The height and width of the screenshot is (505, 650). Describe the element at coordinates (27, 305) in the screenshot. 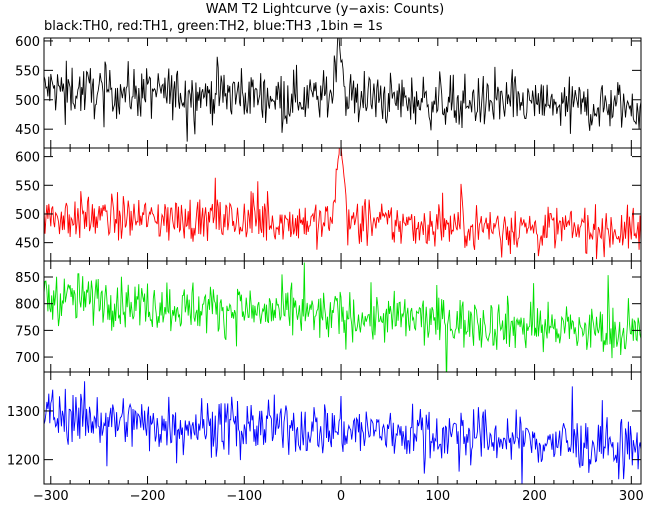

I see `y-tick-label: 800` at that location.